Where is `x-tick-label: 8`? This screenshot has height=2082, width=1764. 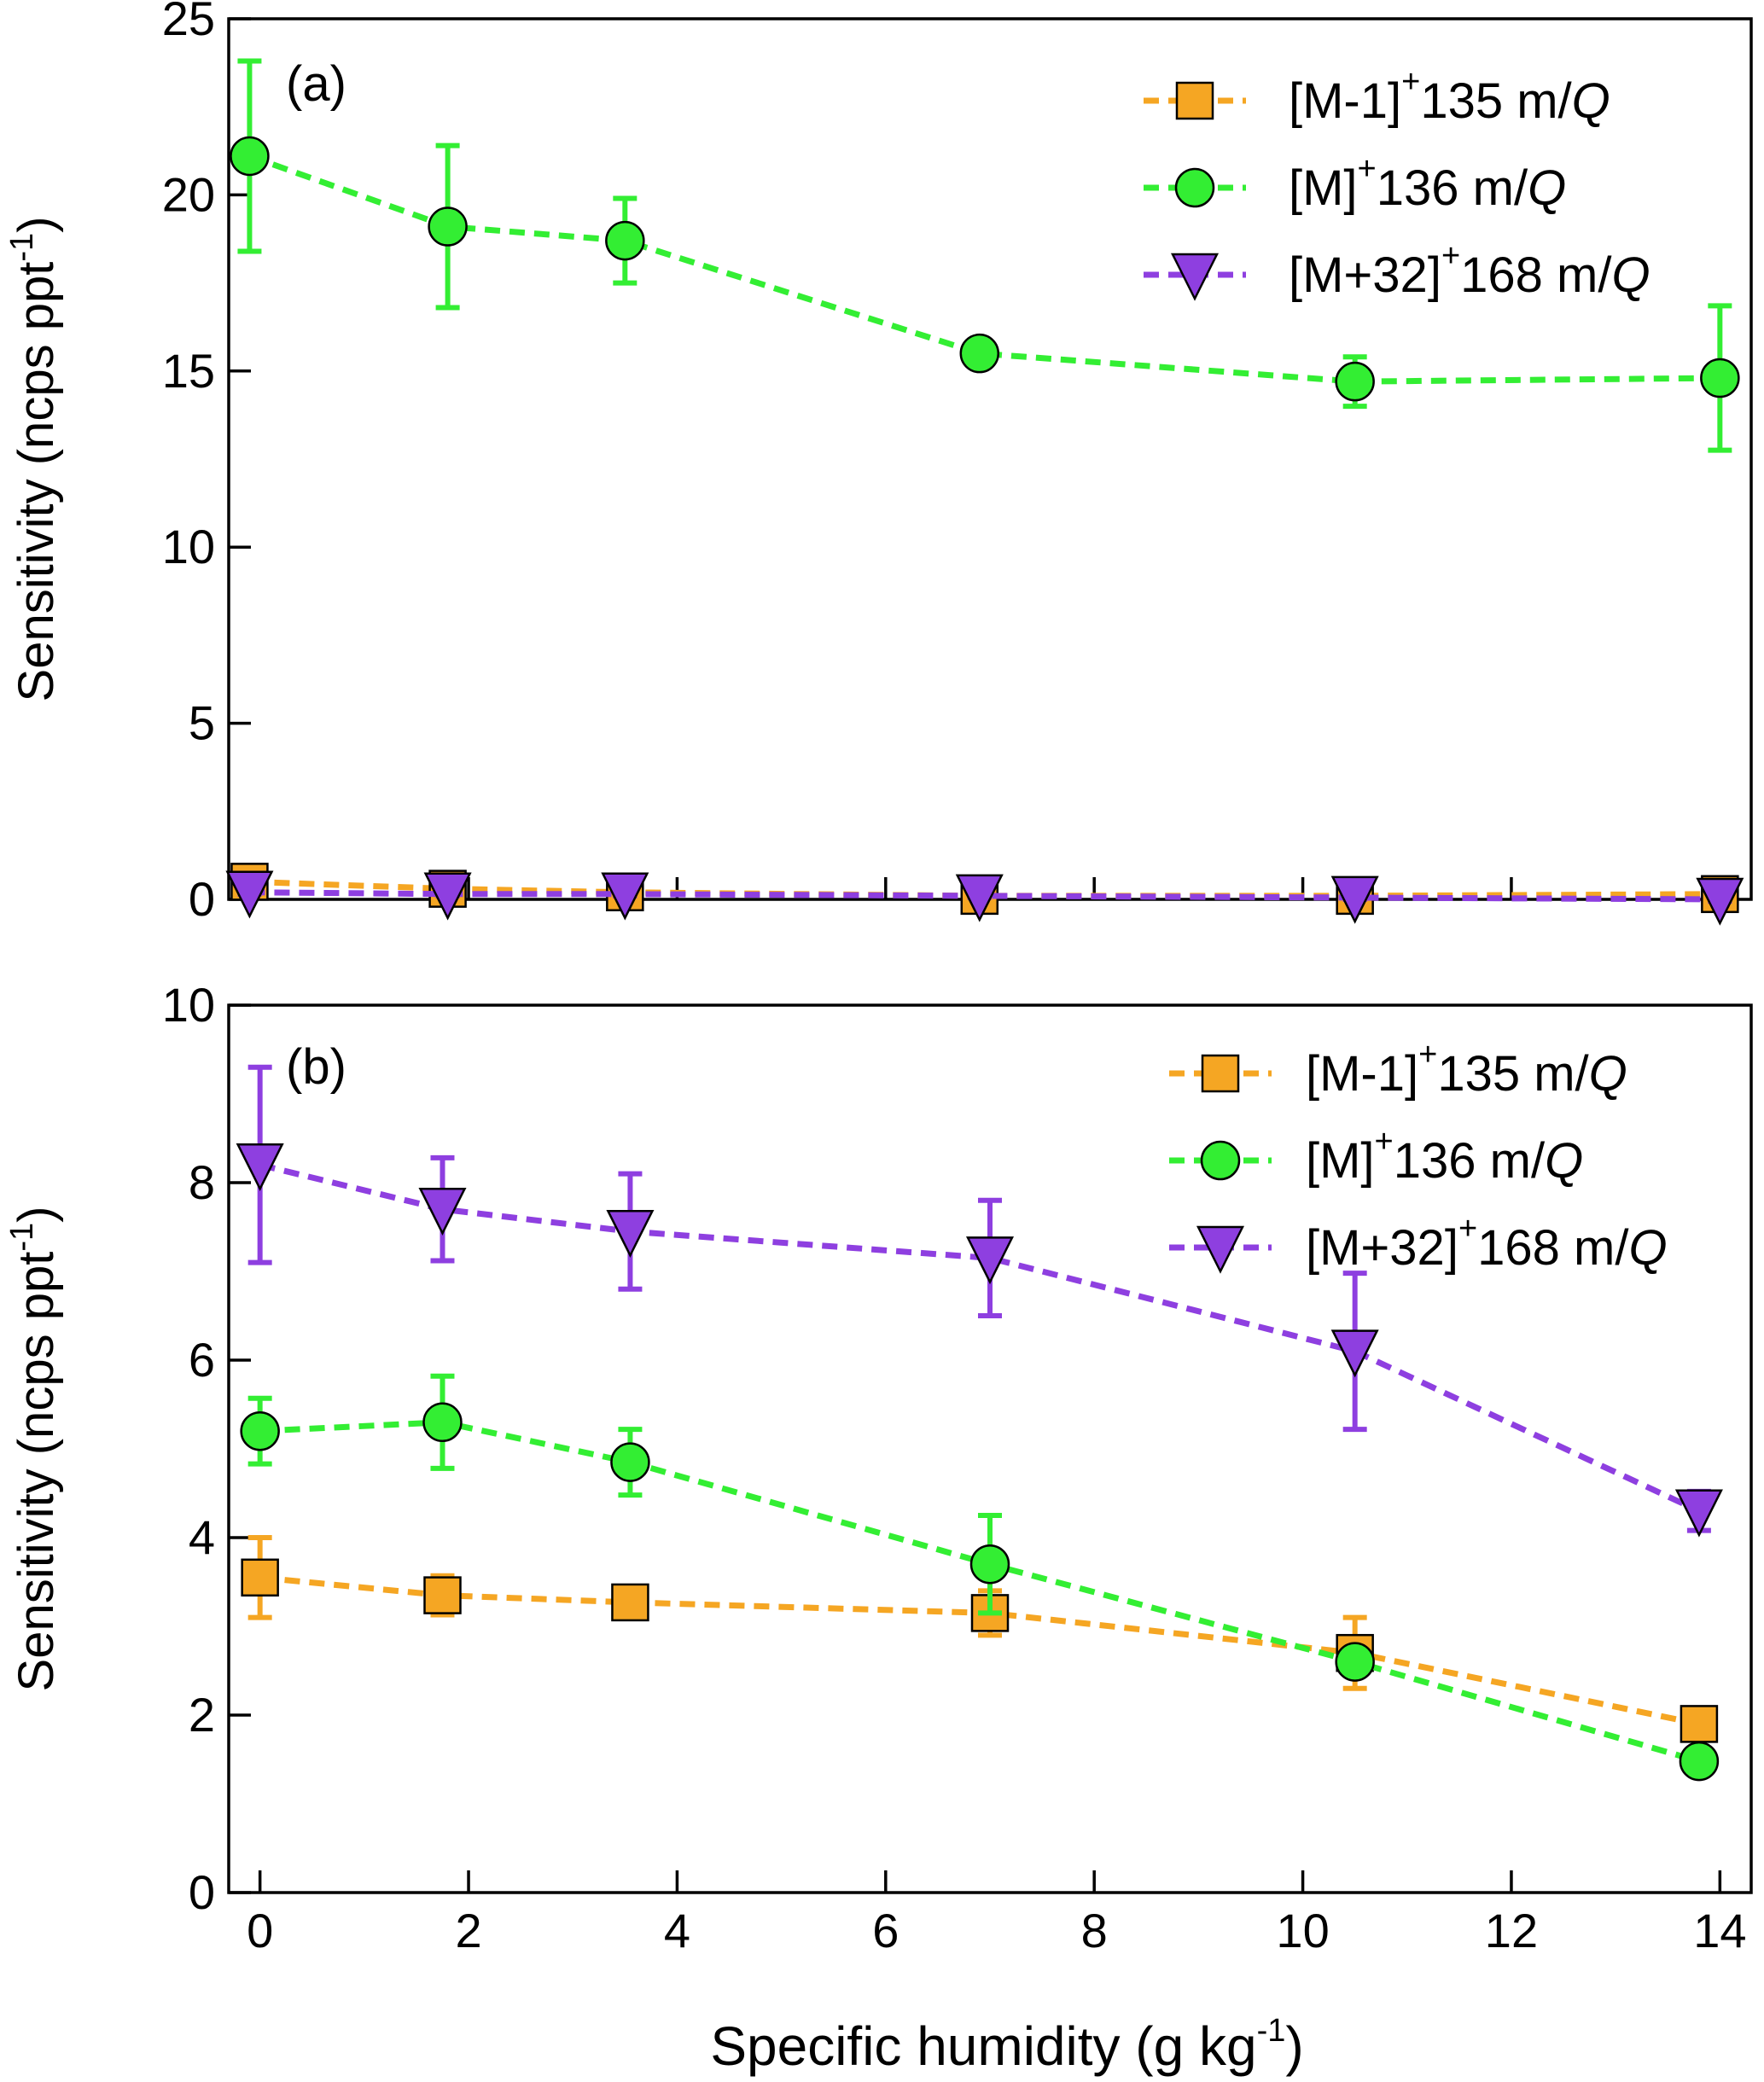
x-tick-label: 8 is located at coordinates (1095, 1931).